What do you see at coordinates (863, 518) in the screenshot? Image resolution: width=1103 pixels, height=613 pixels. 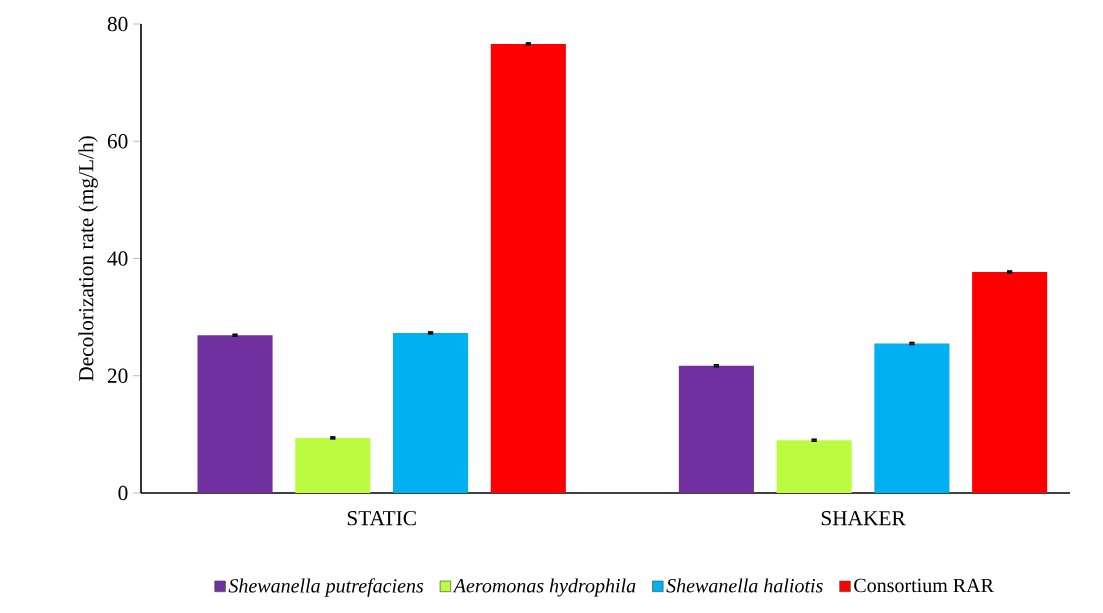 I see `x-tick-label: SHAKER` at bounding box center [863, 518].